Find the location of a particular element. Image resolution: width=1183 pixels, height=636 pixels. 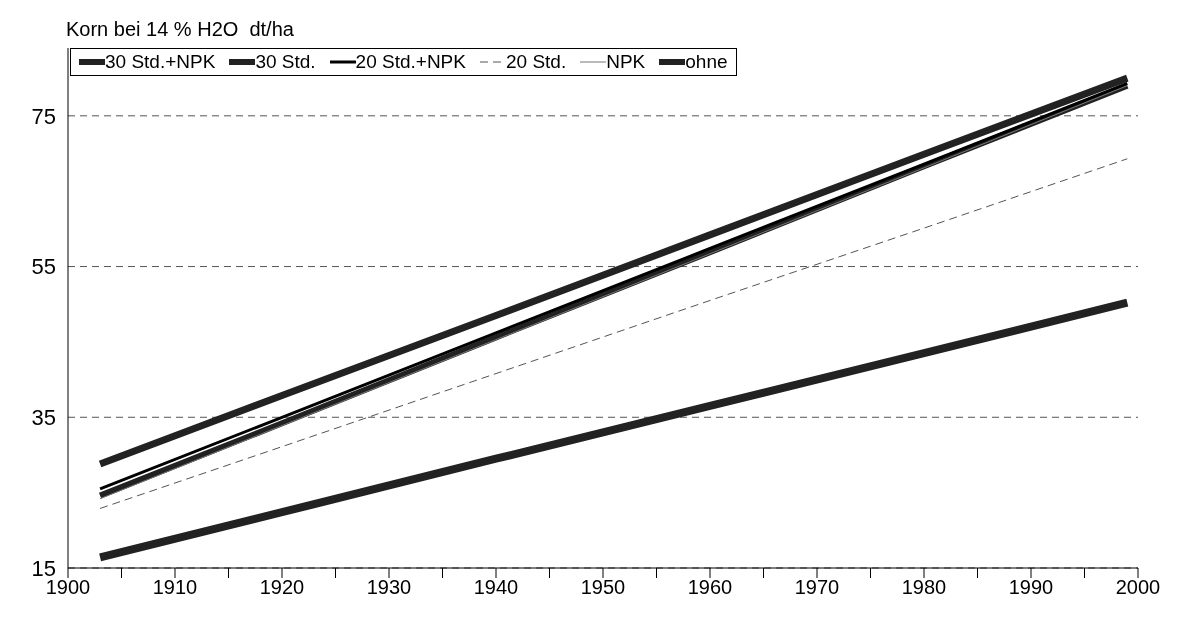

legend-label: 30 Std. is located at coordinates (285, 62).